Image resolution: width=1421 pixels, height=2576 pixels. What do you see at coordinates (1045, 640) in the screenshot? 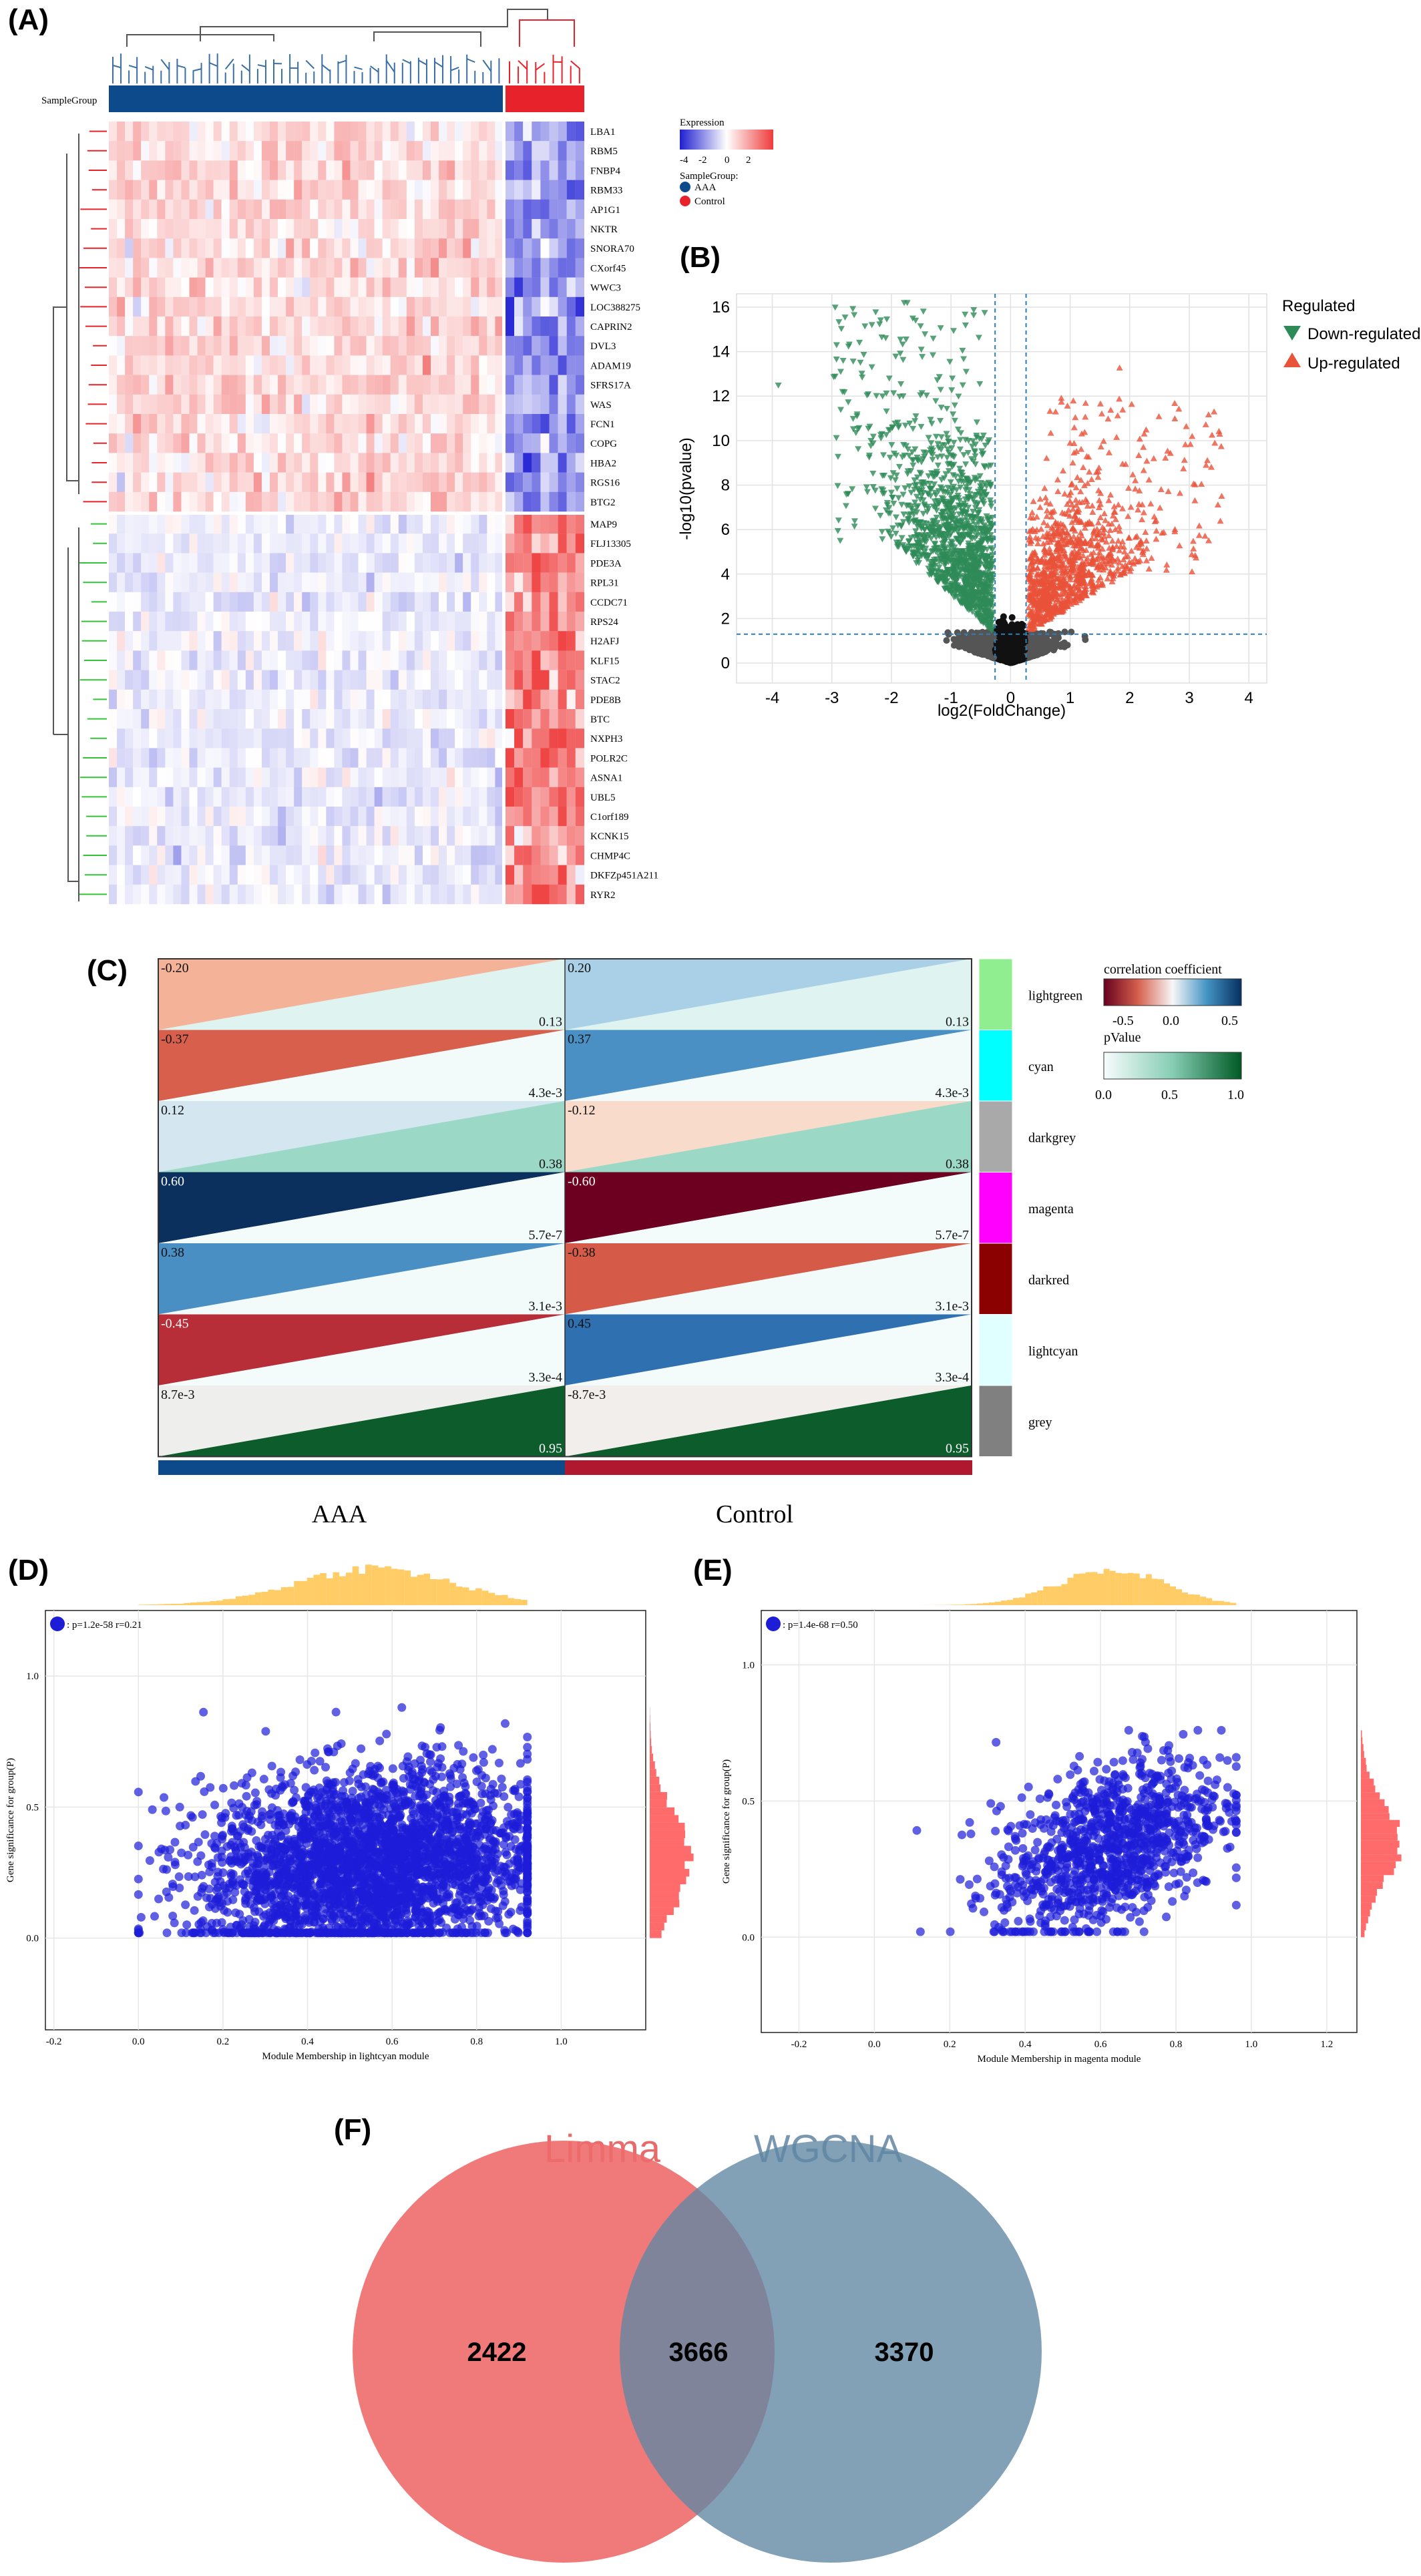
I see `volcano-point-ns` at bounding box center [1045, 640].